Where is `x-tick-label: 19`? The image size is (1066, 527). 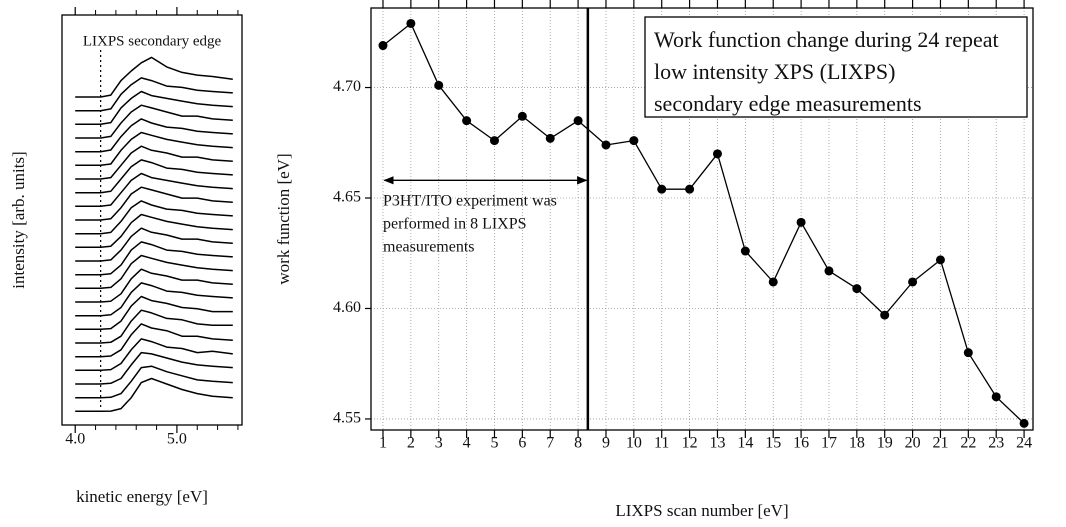
x-tick-label: 19 is located at coordinates (885, 443).